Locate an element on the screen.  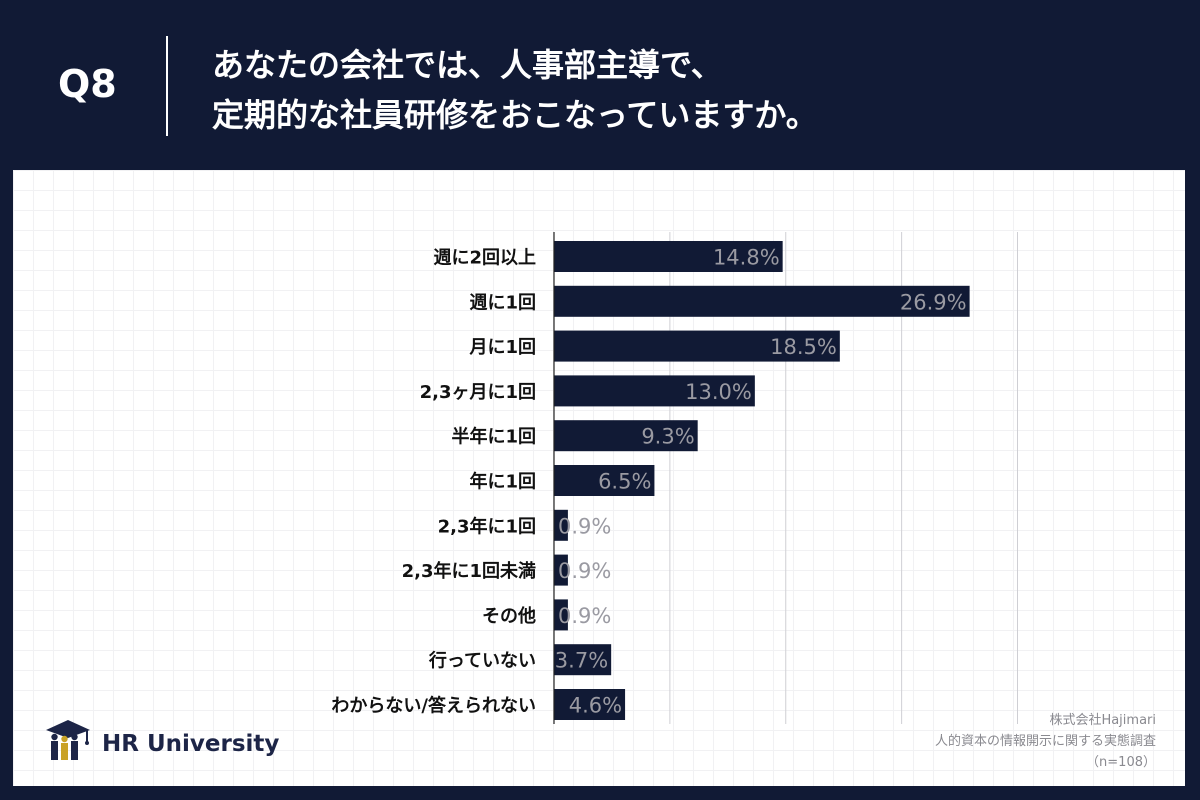
category-label: 2,3年に1回 is located at coordinates (487, 526).